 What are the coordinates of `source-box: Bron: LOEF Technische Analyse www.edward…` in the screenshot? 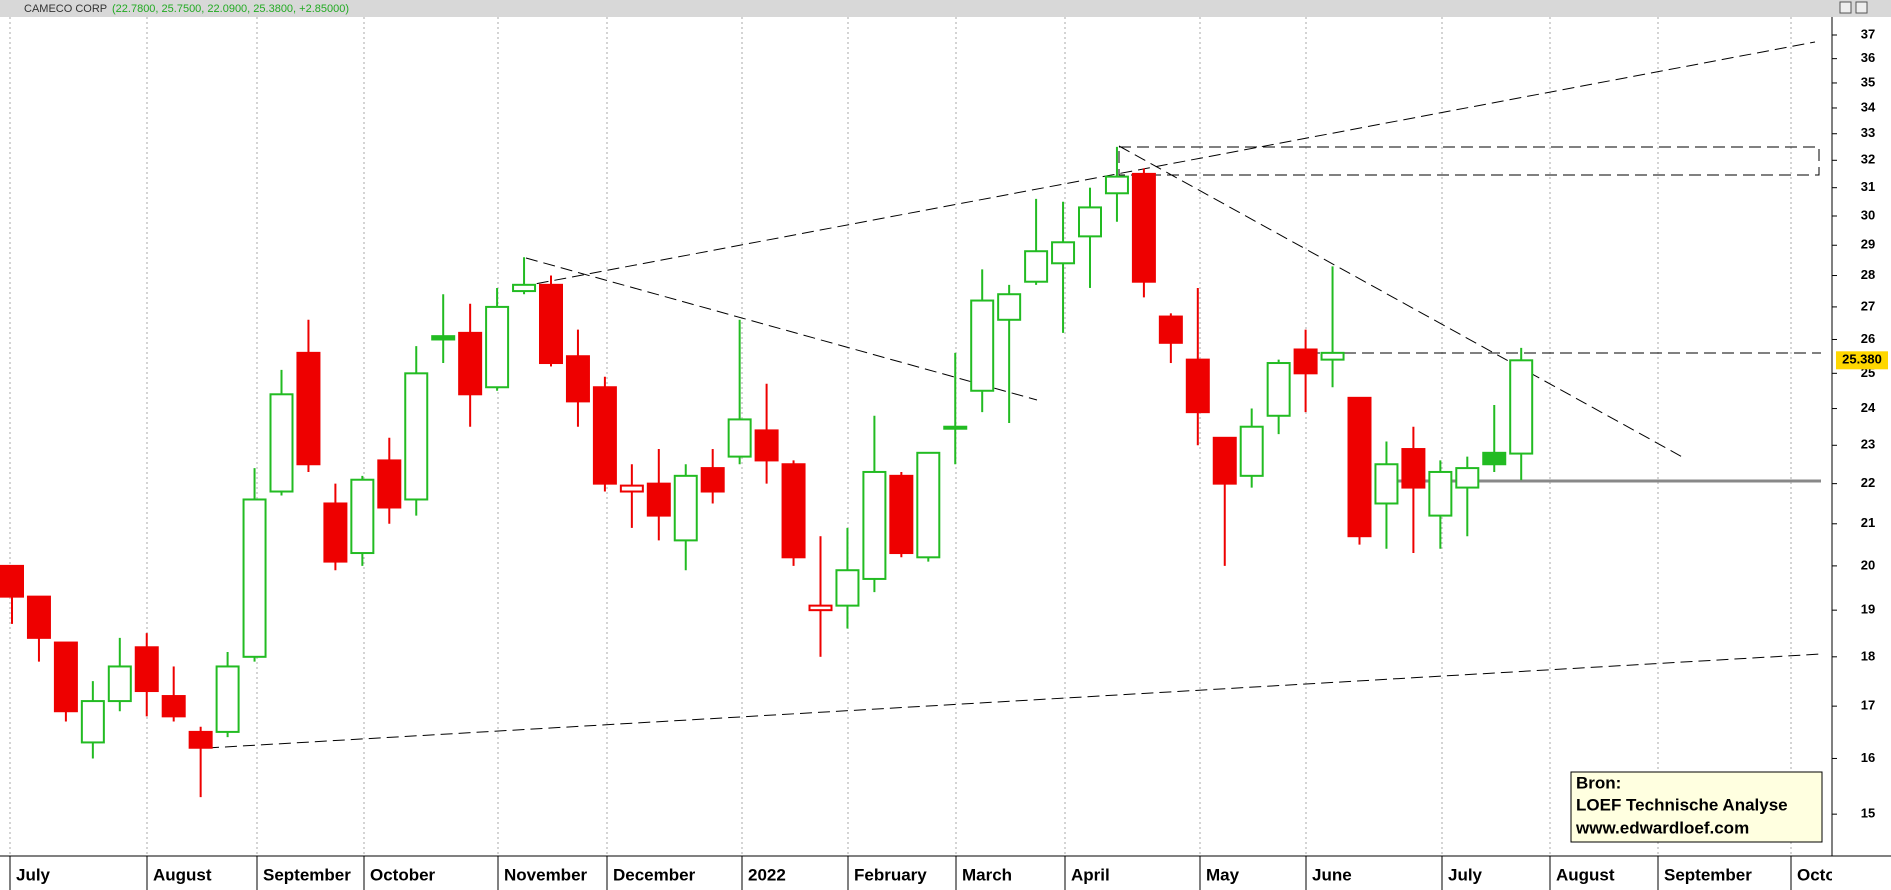 It's located at (1696, 807).